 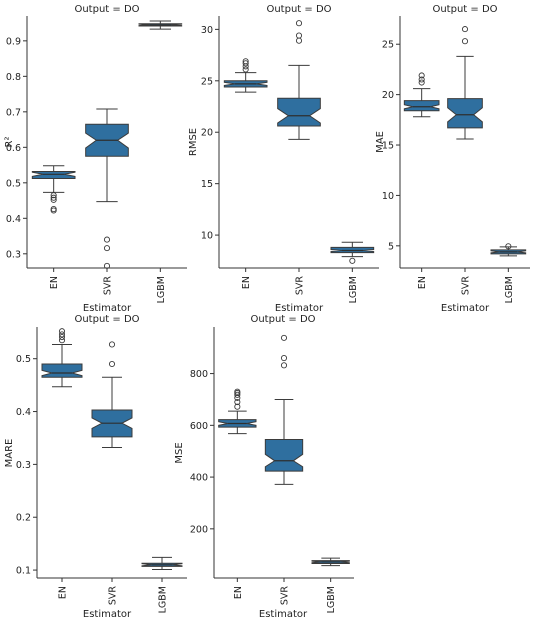 What do you see at coordinates (101, 470) in the screenshot?
I see `plot-marks: 0.1 0.2 0.3 0.4 0.5 EN SVR LGBM` at bounding box center [101, 470].